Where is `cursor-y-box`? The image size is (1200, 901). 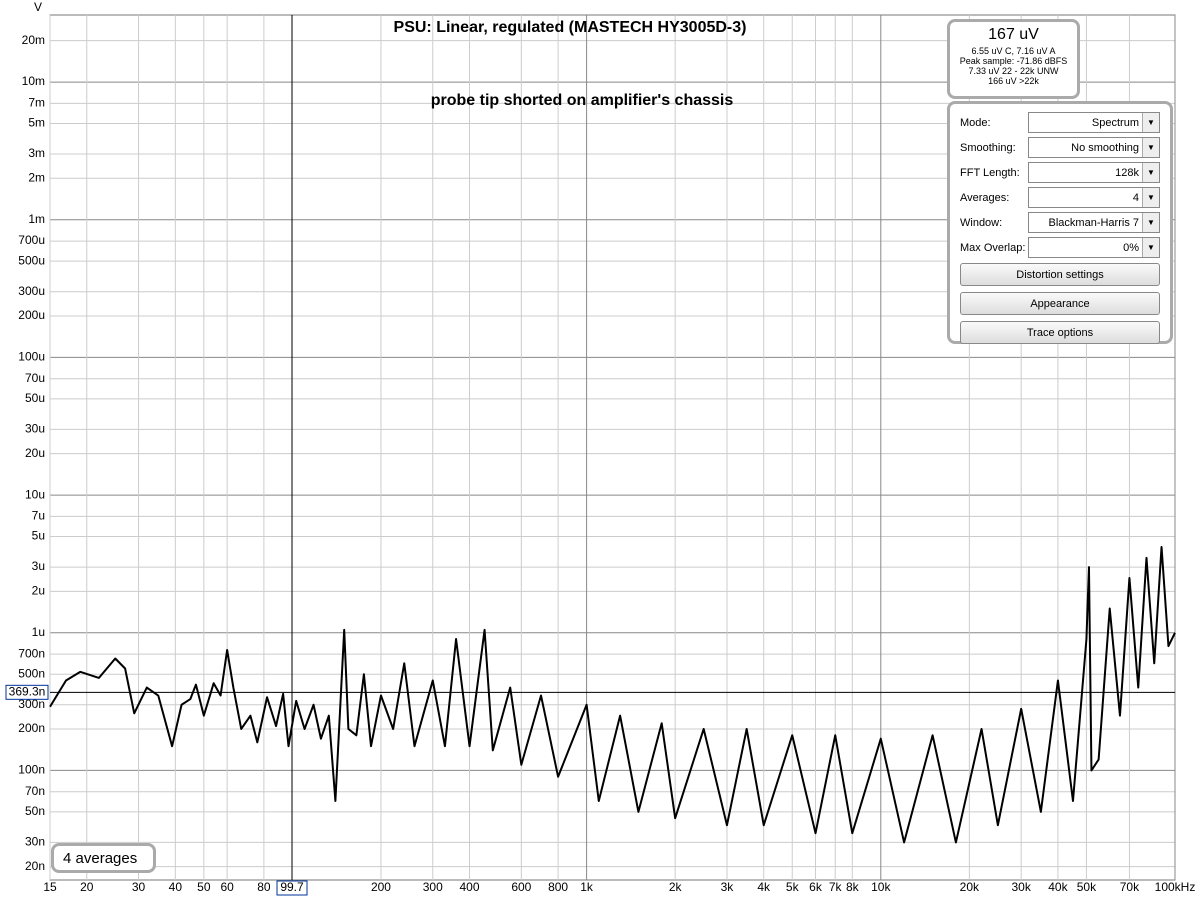 cursor-y-box is located at coordinates (27, 692).